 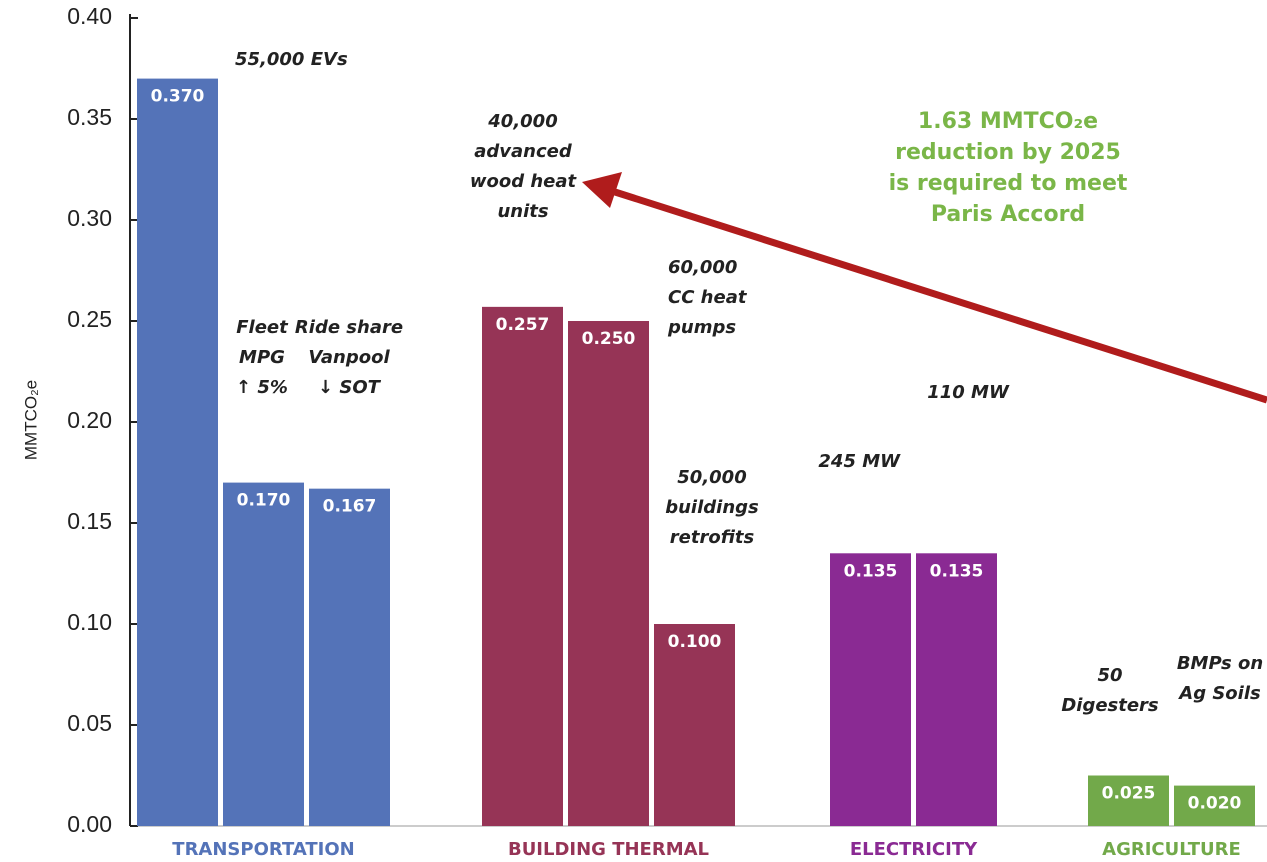 I want to click on category-label: CC heat, so click(x=708, y=297).